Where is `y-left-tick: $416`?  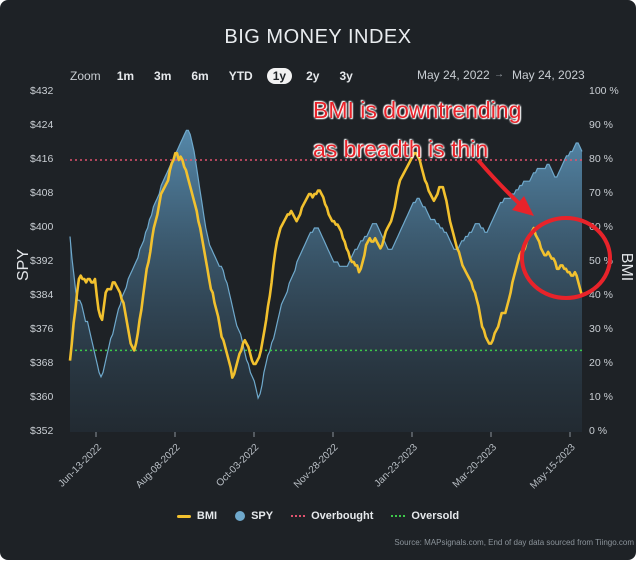 y-left-tick: $416 is located at coordinates (42, 159).